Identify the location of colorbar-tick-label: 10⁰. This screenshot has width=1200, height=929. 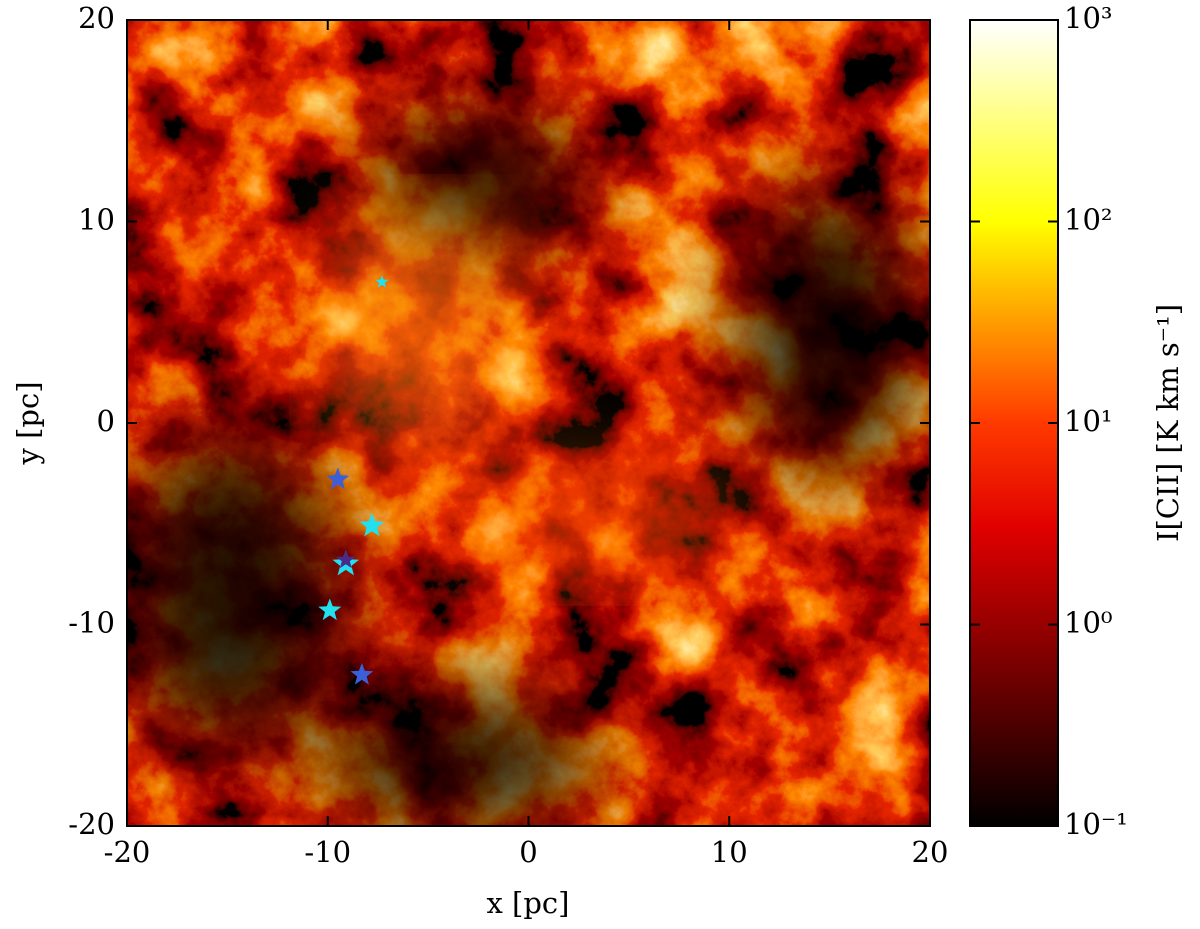
(1088, 623).